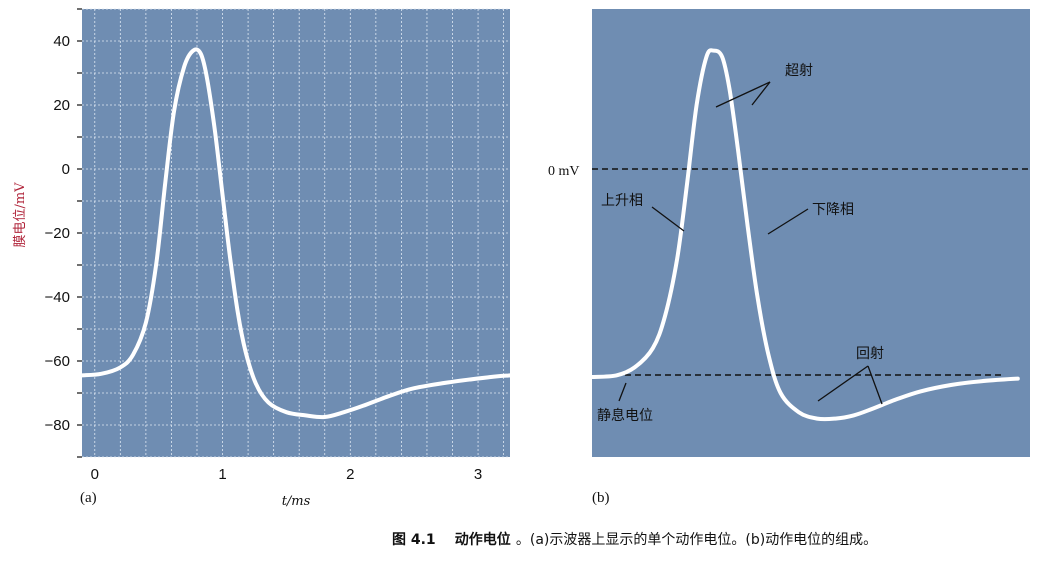  Describe the element at coordinates (350, 474) in the screenshot. I see `x-tick-label: 2` at that location.